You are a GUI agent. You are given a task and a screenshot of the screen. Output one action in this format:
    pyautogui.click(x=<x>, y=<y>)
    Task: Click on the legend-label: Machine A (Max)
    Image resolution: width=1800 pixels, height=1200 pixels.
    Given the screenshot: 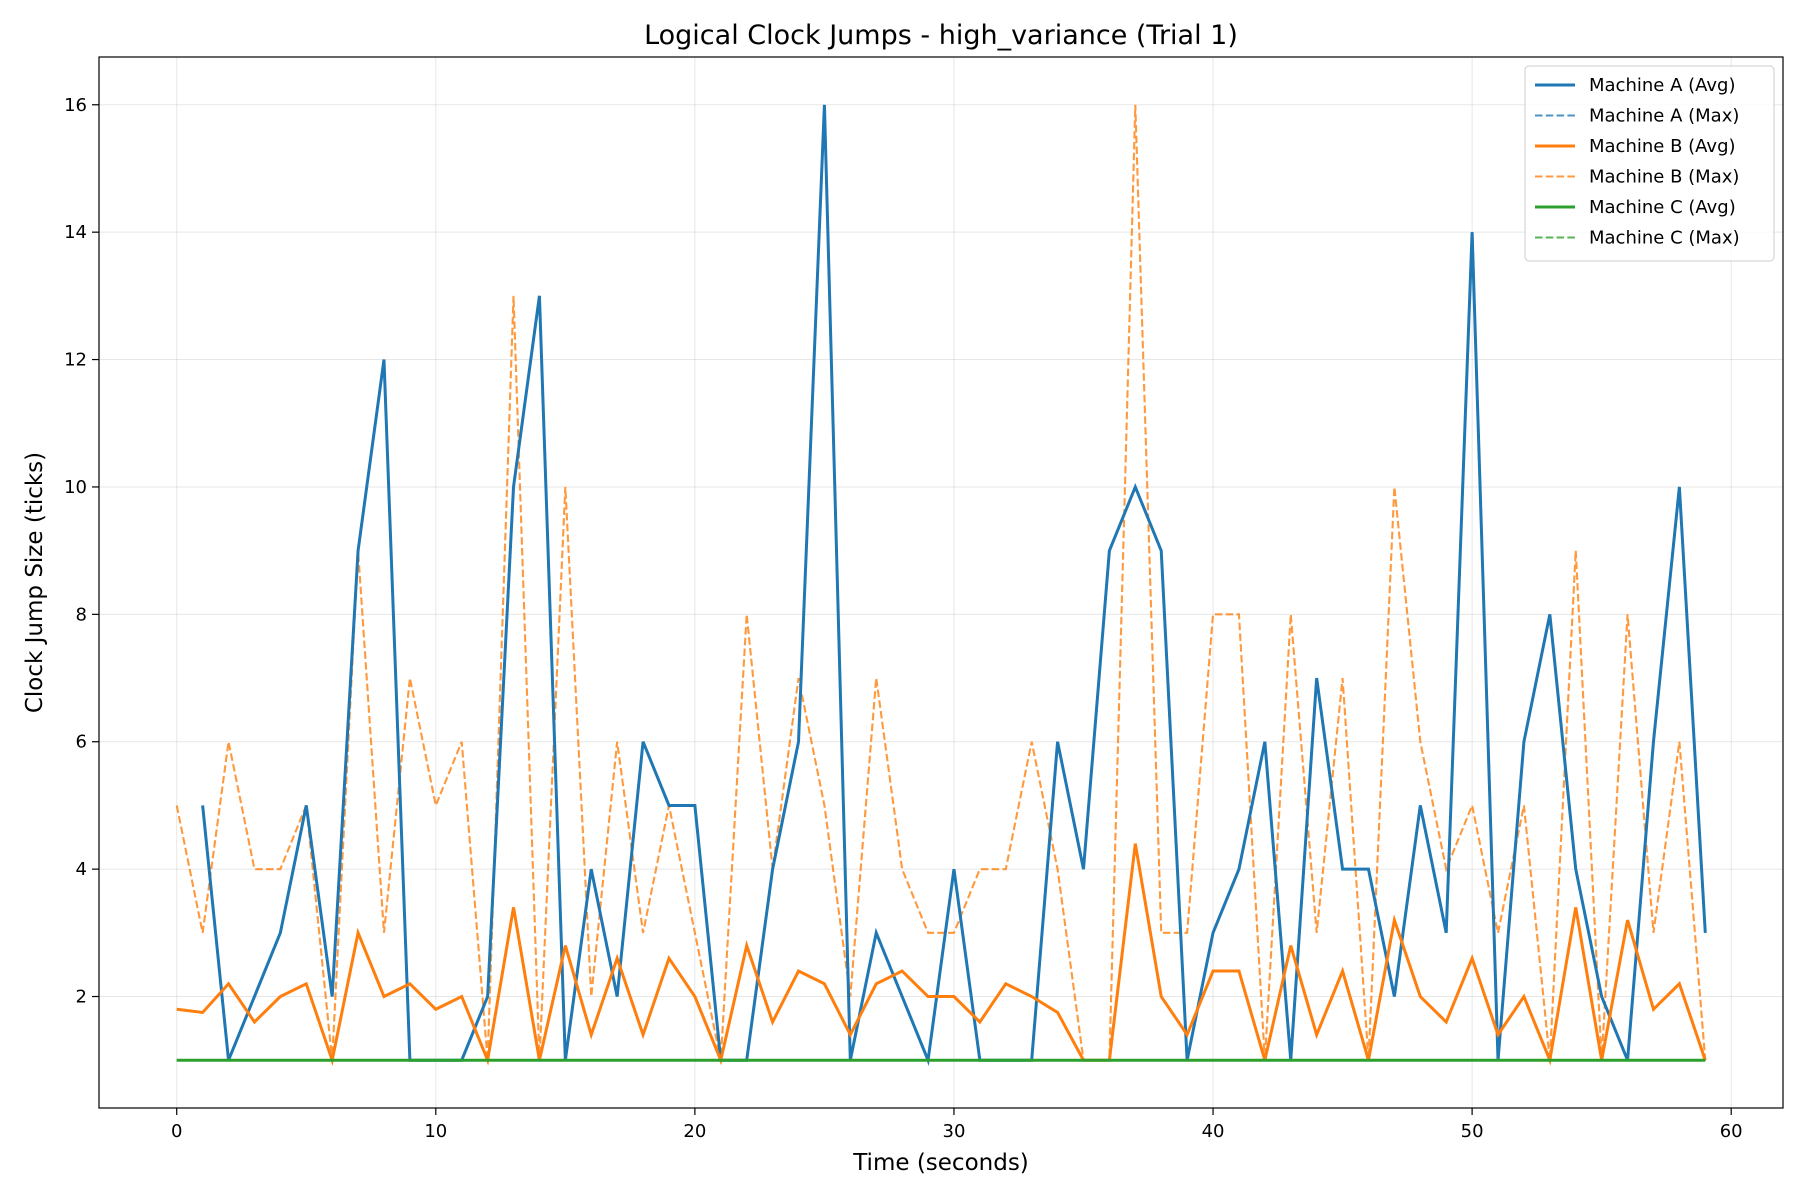 What is the action you would take?
    pyautogui.click(x=1664, y=116)
    